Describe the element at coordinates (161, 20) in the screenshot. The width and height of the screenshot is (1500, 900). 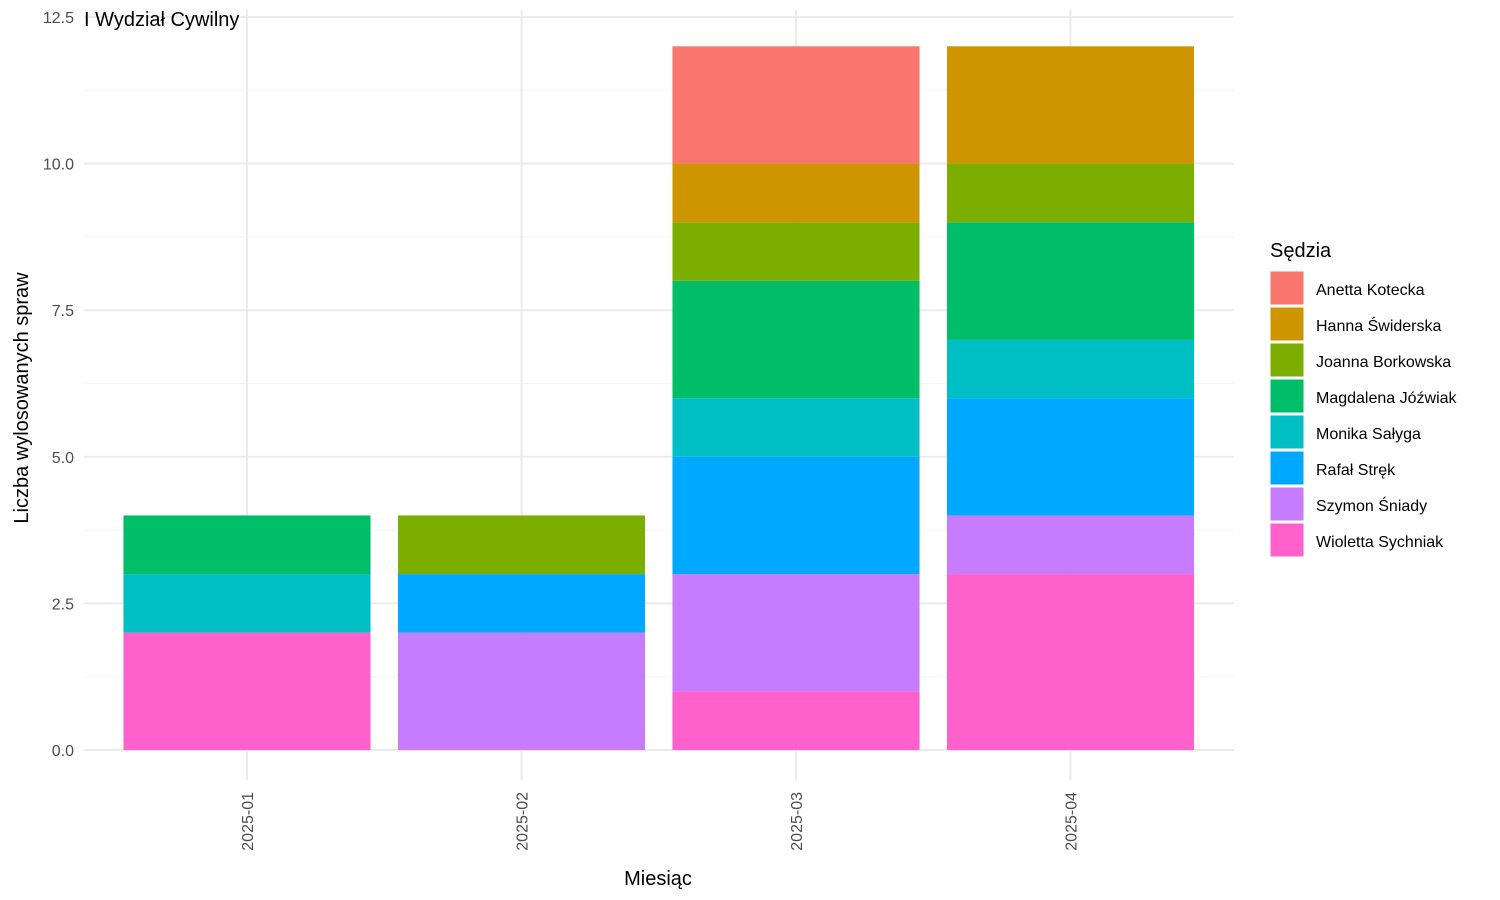
I see `chart-title: I Wydział Cywilny` at that location.